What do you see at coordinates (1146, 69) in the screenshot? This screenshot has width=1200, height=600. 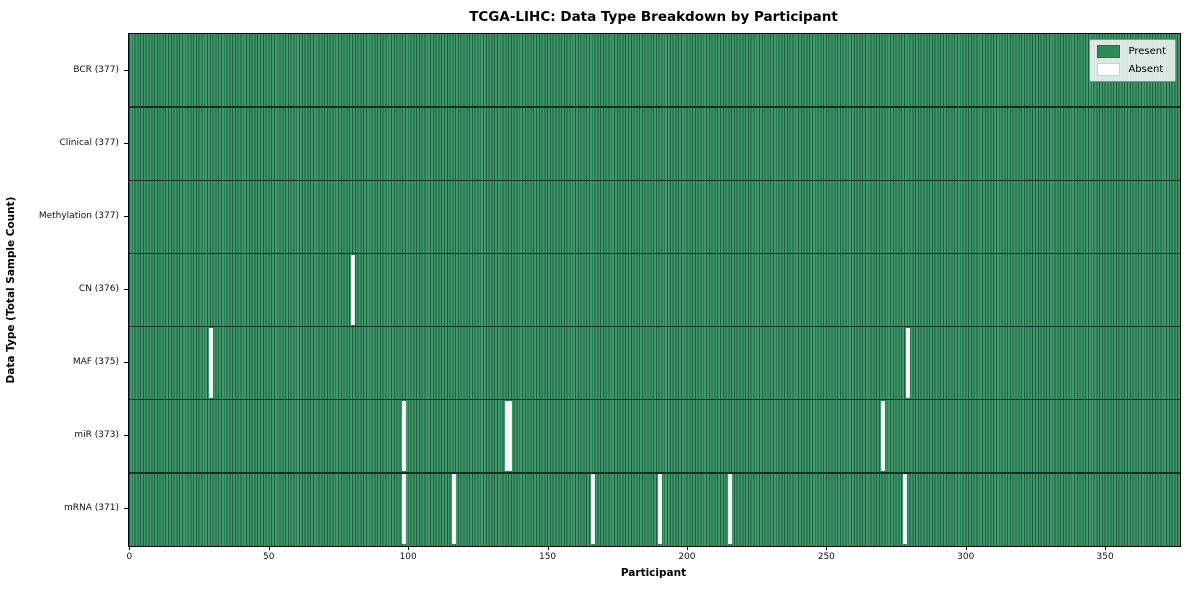 I see `legend-label-absent: Absent` at bounding box center [1146, 69].